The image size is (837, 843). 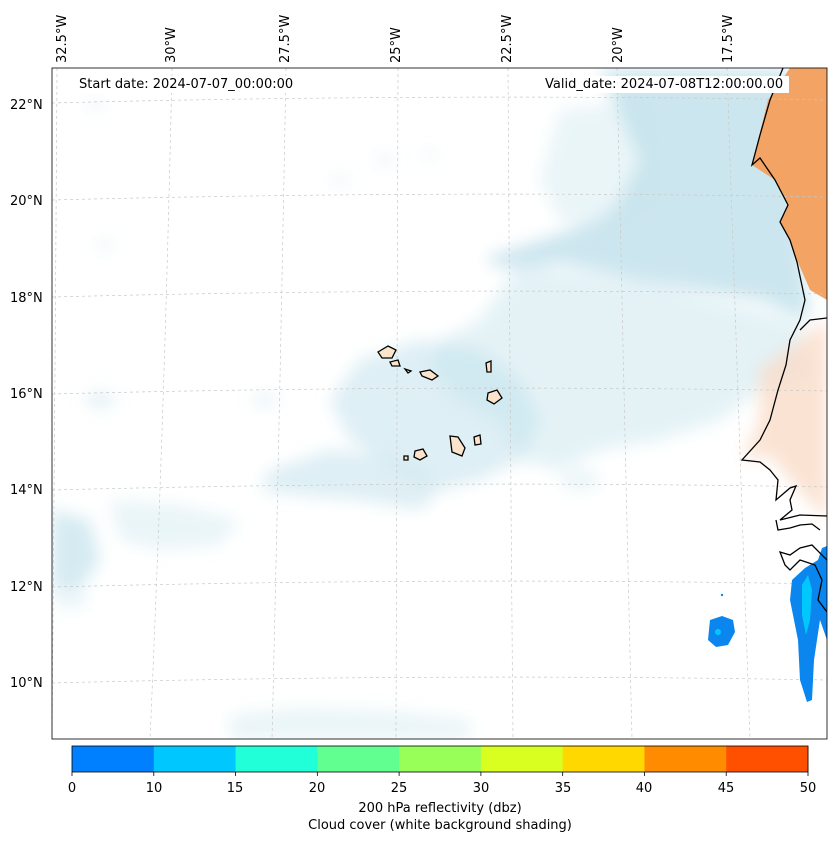 What do you see at coordinates (798, 525) in the screenshot?
I see `africa-coast-gambia` at bounding box center [798, 525].